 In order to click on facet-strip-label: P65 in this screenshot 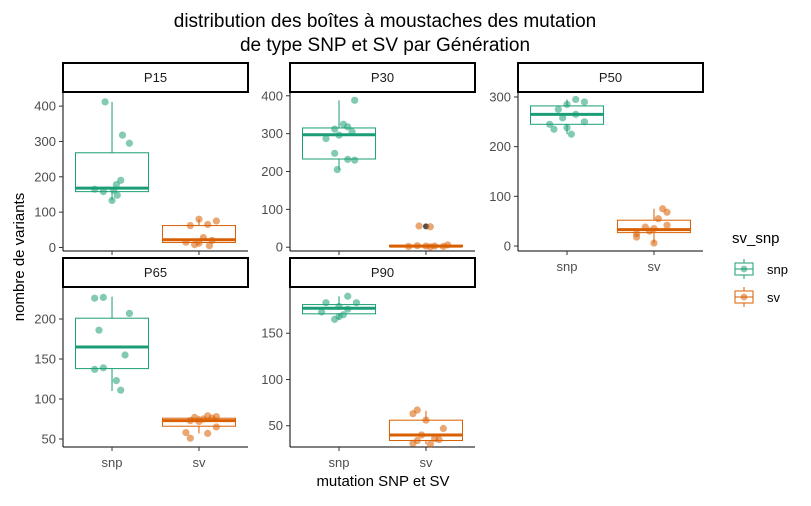, I will do `click(155, 272)`.